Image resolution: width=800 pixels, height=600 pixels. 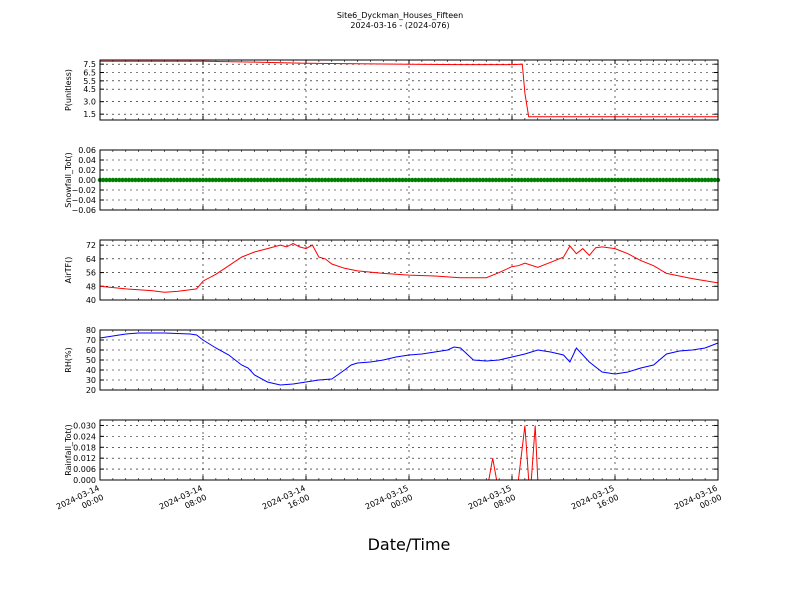 I want to click on panel-4-series-1-line, so click(x=409, y=359).